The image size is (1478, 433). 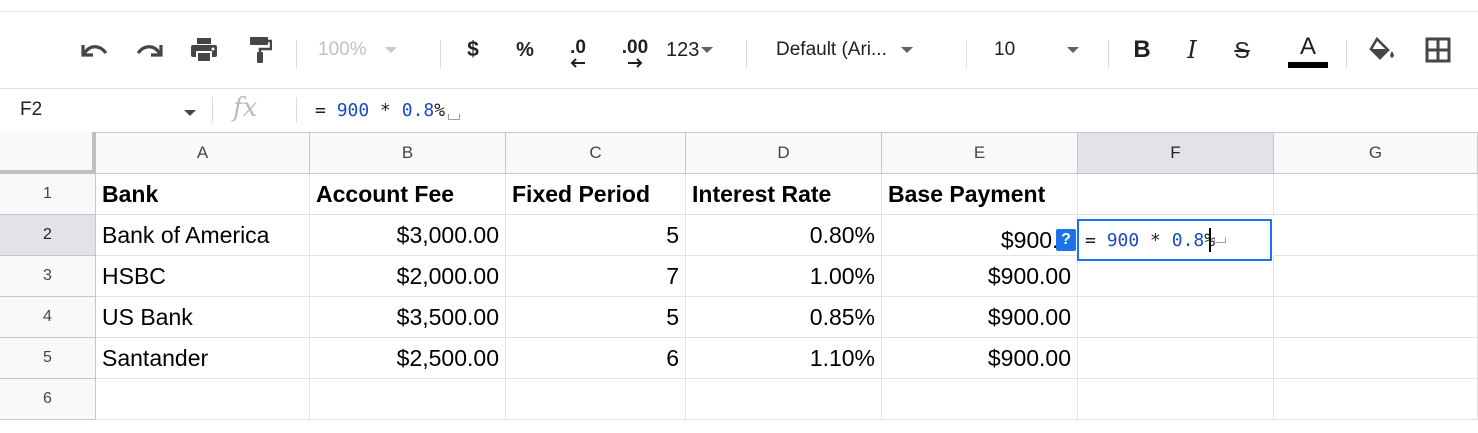 I want to click on cell-a3: HSBC, so click(x=203, y=276).